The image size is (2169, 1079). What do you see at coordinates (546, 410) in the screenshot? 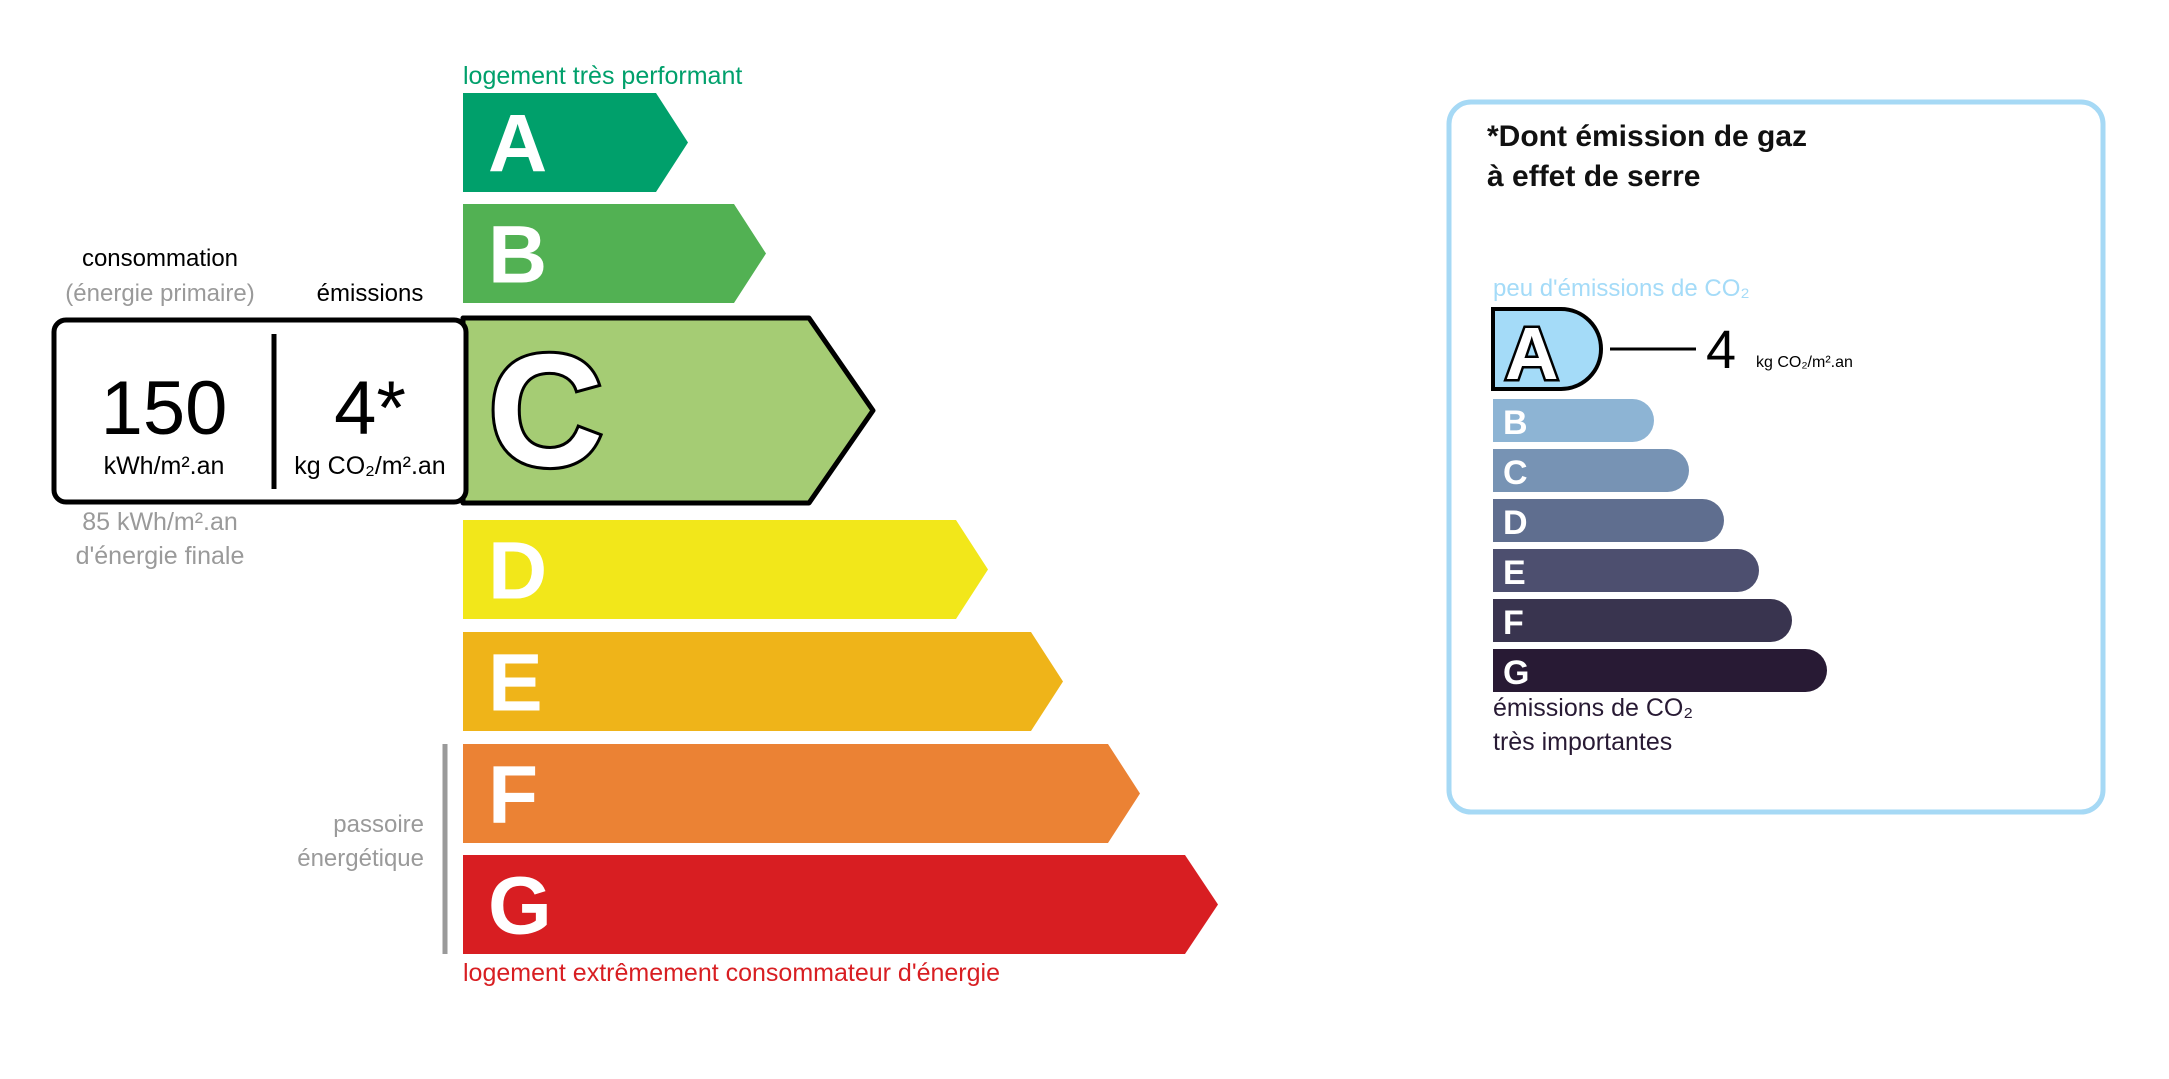
I see `energy-letter: C` at bounding box center [546, 410].